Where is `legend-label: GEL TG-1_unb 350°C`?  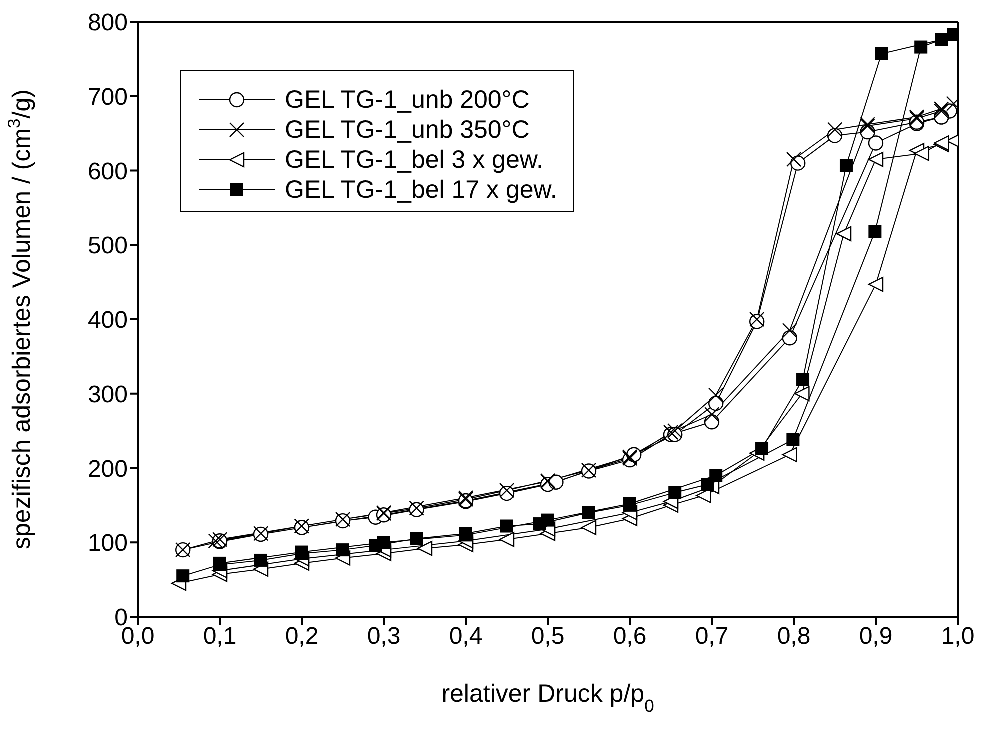 legend-label: GEL TG-1_unb 350°C is located at coordinates (407, 130).